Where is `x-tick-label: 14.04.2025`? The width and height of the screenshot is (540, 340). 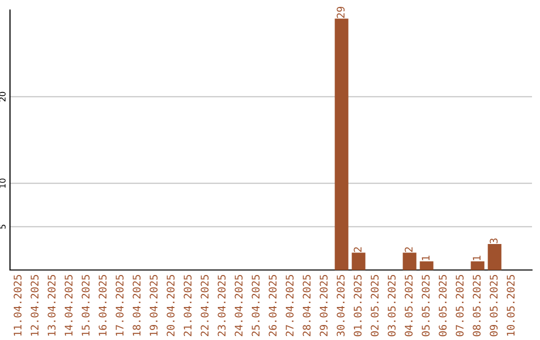
x-tick-label: 14.04.2025 is located at coordinates (68, 305).